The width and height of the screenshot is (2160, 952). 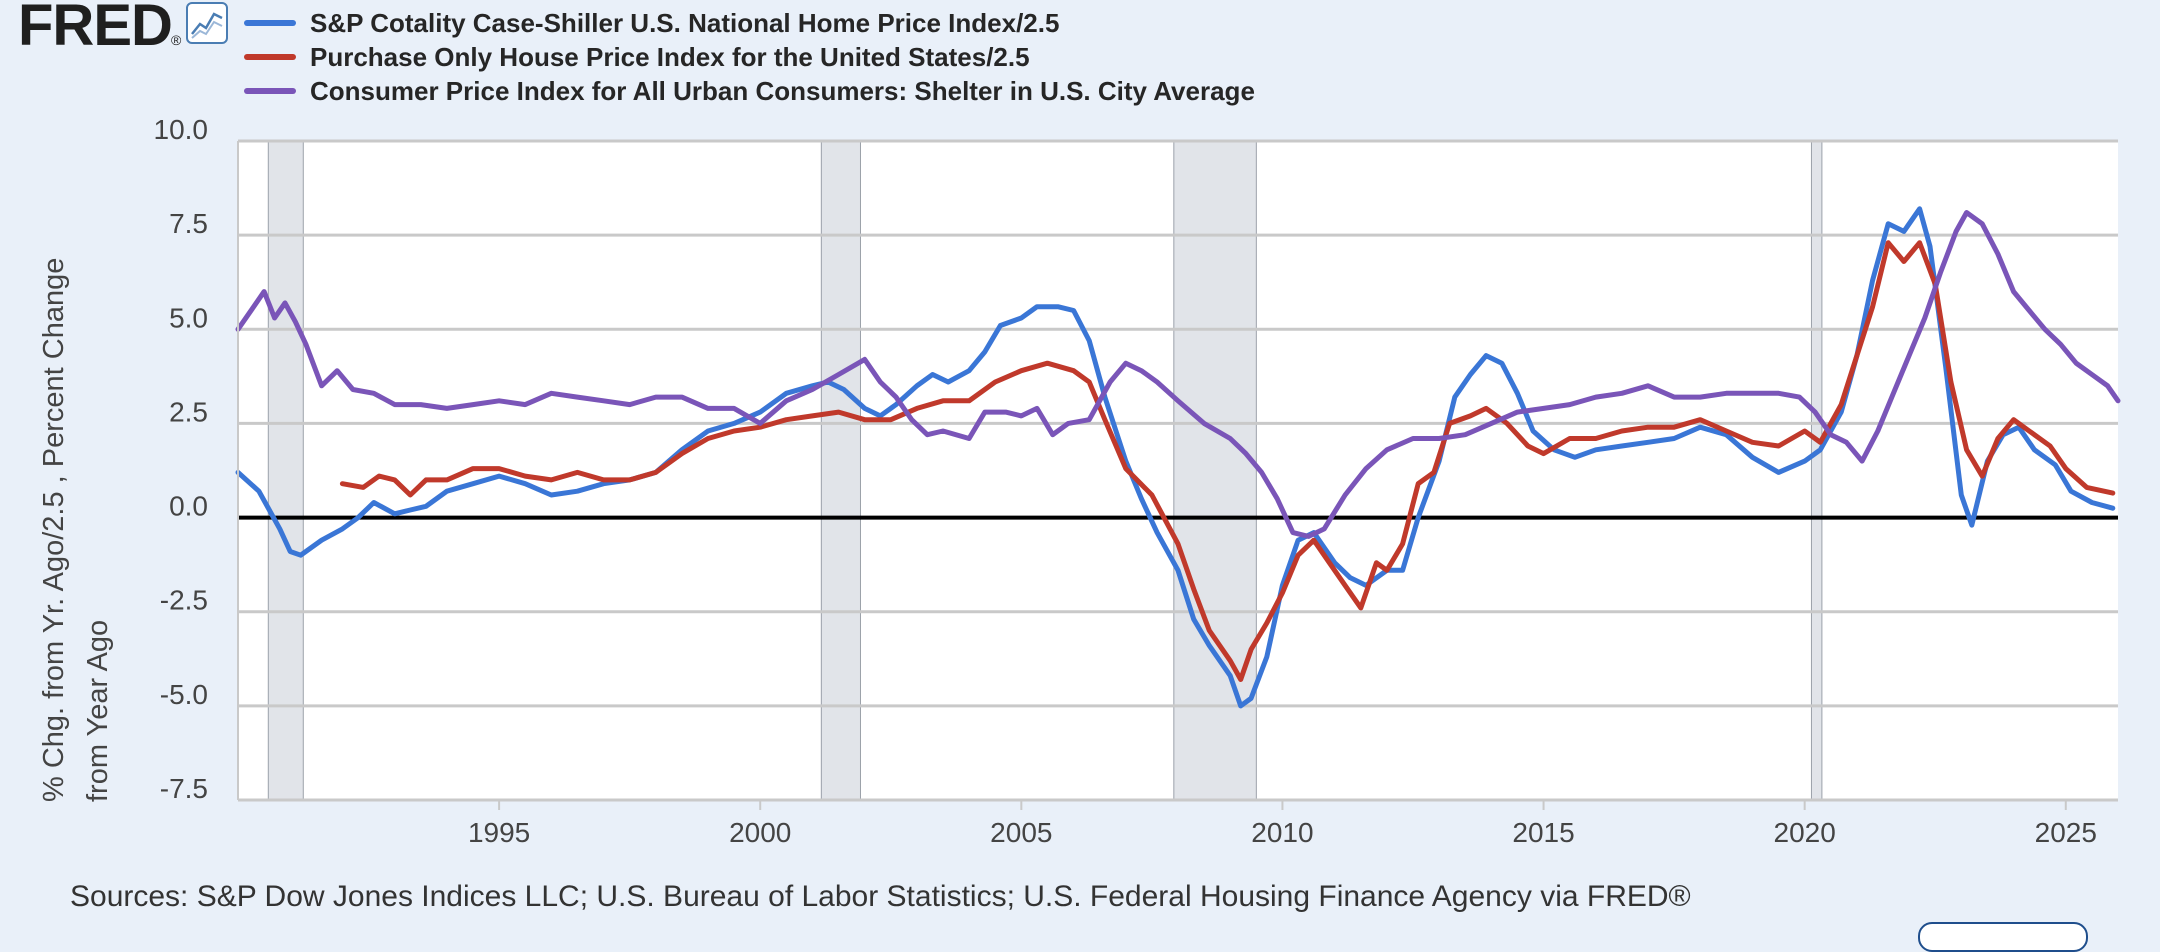 What do you see at coordinates (98, 710) in the screenshot?
I see `y-axis-title-line-2: from Year Ago` at bounding box center [98, 710].